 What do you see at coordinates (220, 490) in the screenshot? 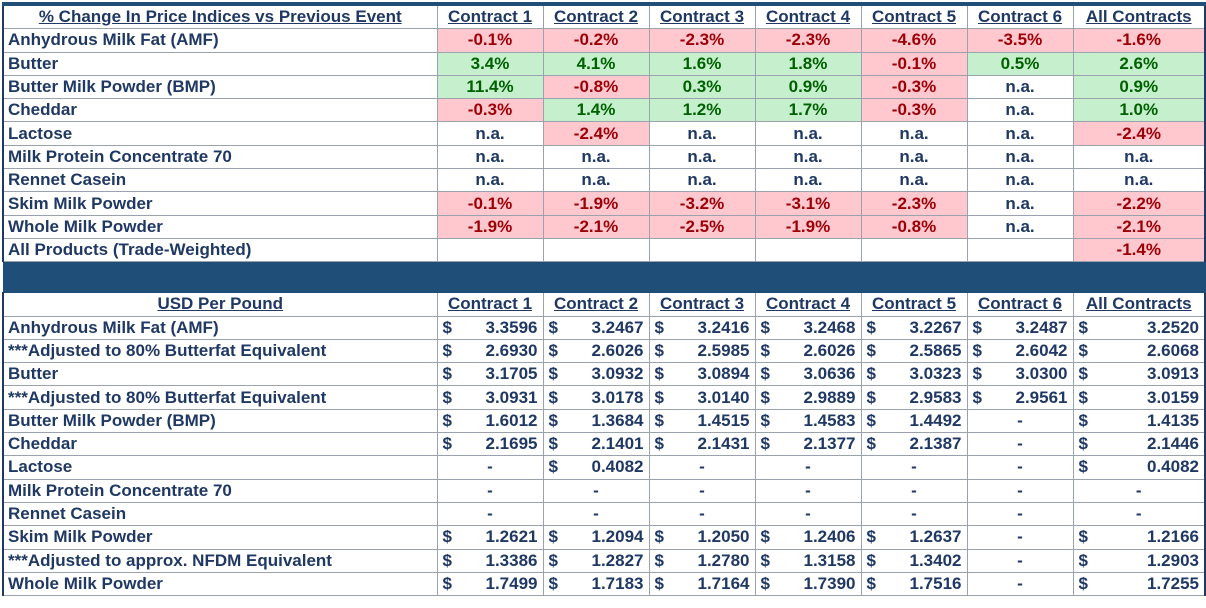
I see `product-label: Milk Protein Concentrate 70` at bounding box center [220, 490].